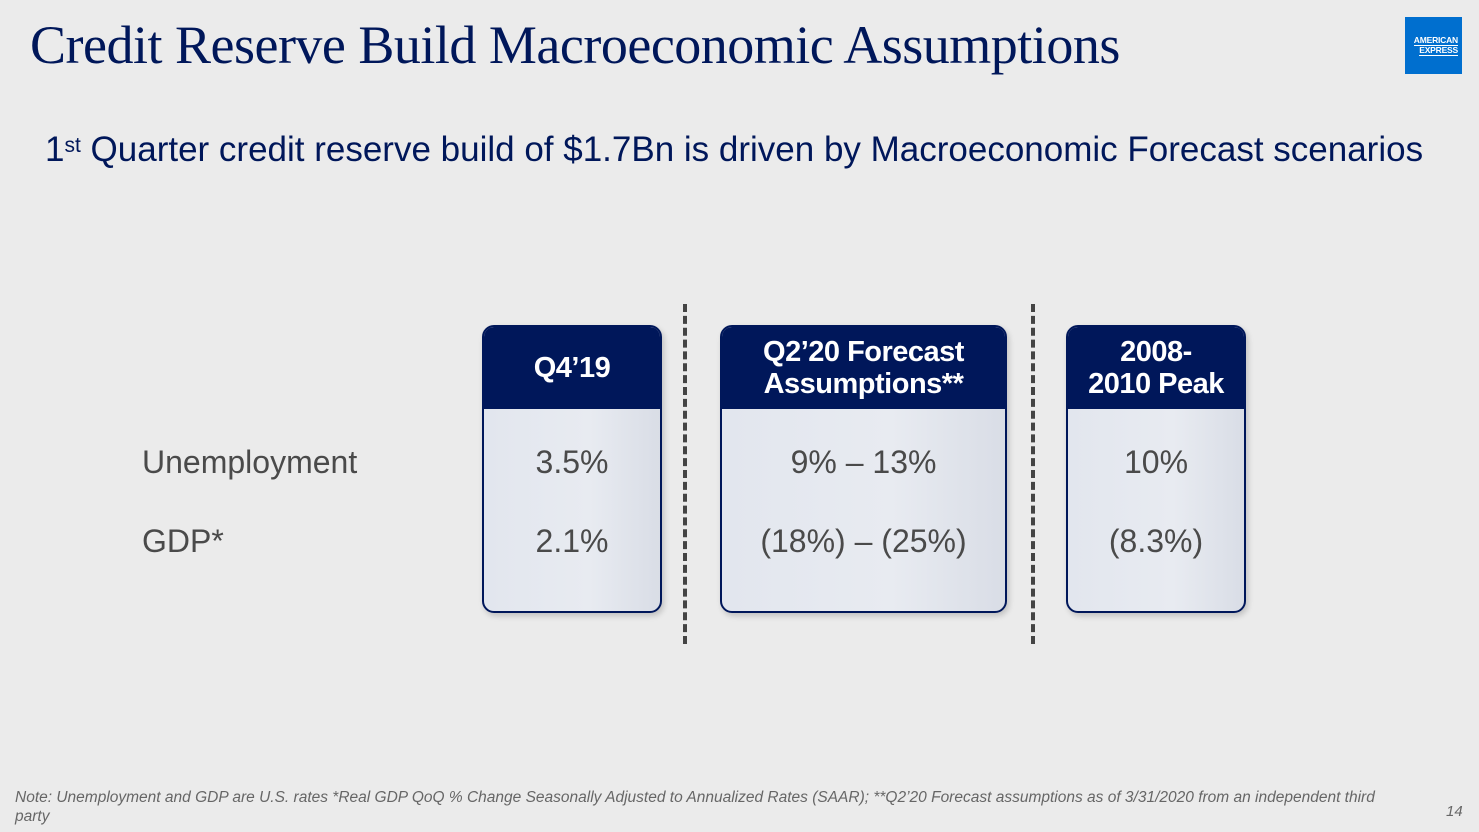  I want to click on card-header-line-1: 2008-, so click(1156, 352).